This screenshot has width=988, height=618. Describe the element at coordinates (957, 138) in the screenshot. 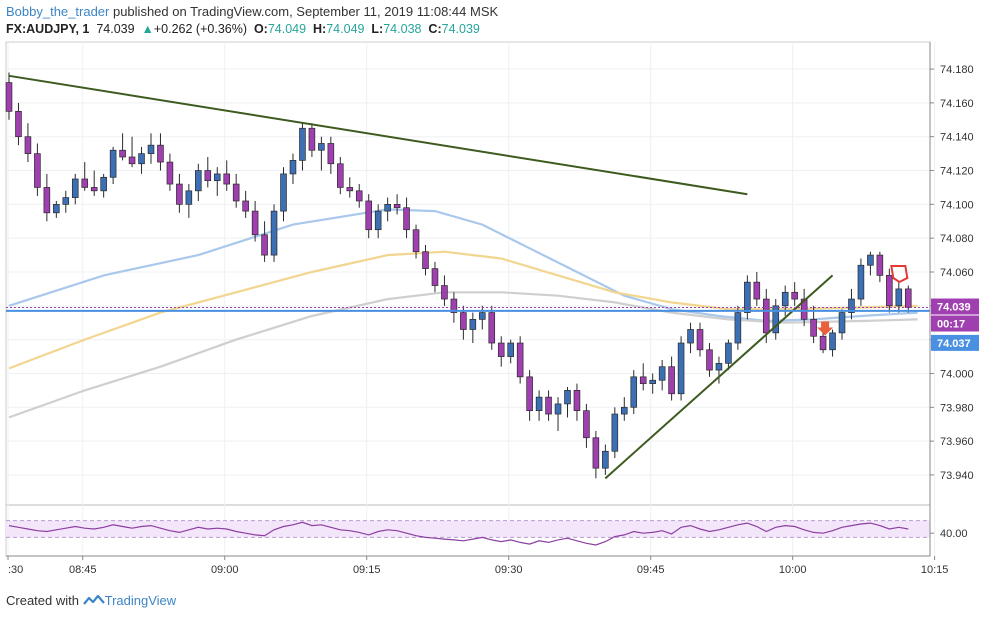

I see `y-tick-label: 74.140` at that location.